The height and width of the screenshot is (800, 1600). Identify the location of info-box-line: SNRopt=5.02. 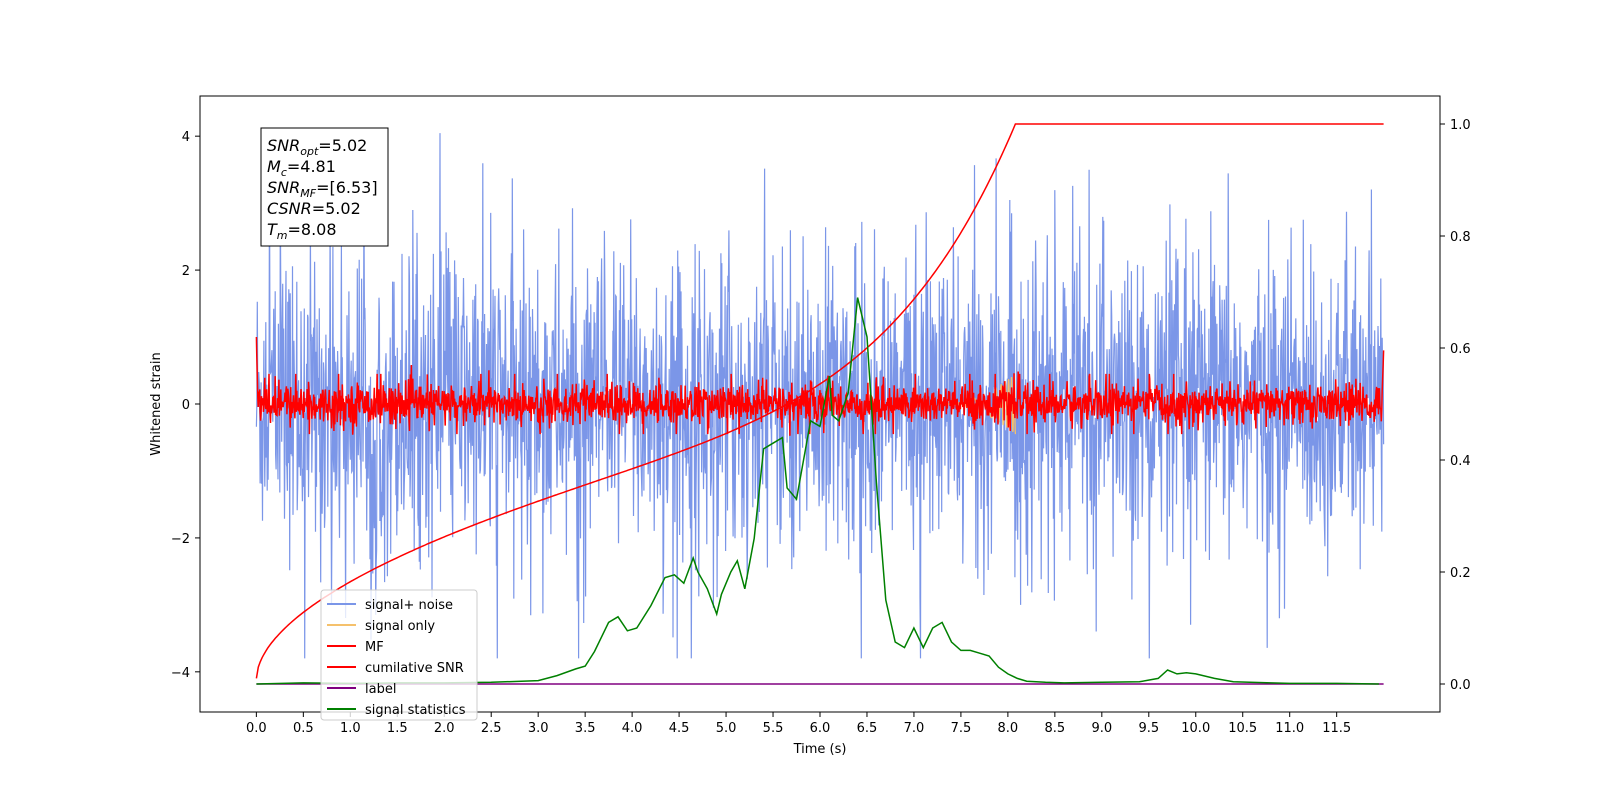
(317, 147).